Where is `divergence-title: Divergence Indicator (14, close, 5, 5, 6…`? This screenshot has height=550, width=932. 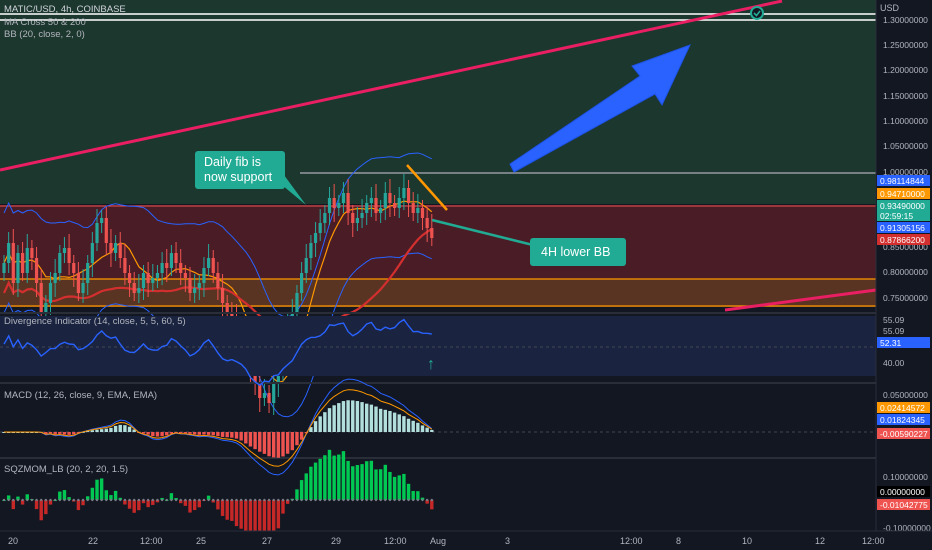 divergence-title: Divergence Indicator (14, close, 5, 5, 6… is located at coordinates (95, 321).